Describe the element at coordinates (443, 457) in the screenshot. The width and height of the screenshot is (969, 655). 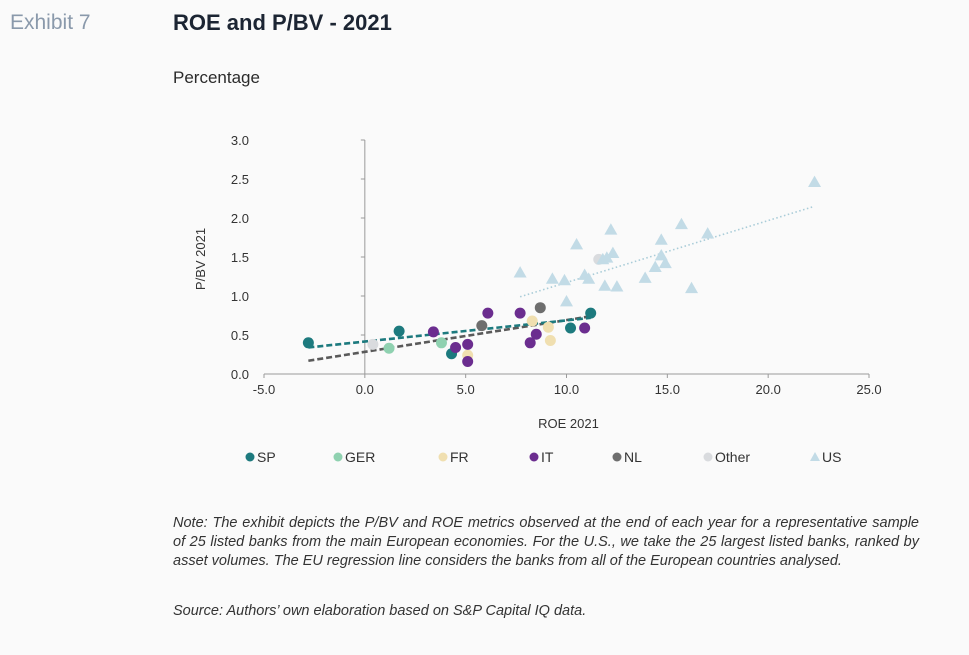
I see `legend-marker-fr` at that location.